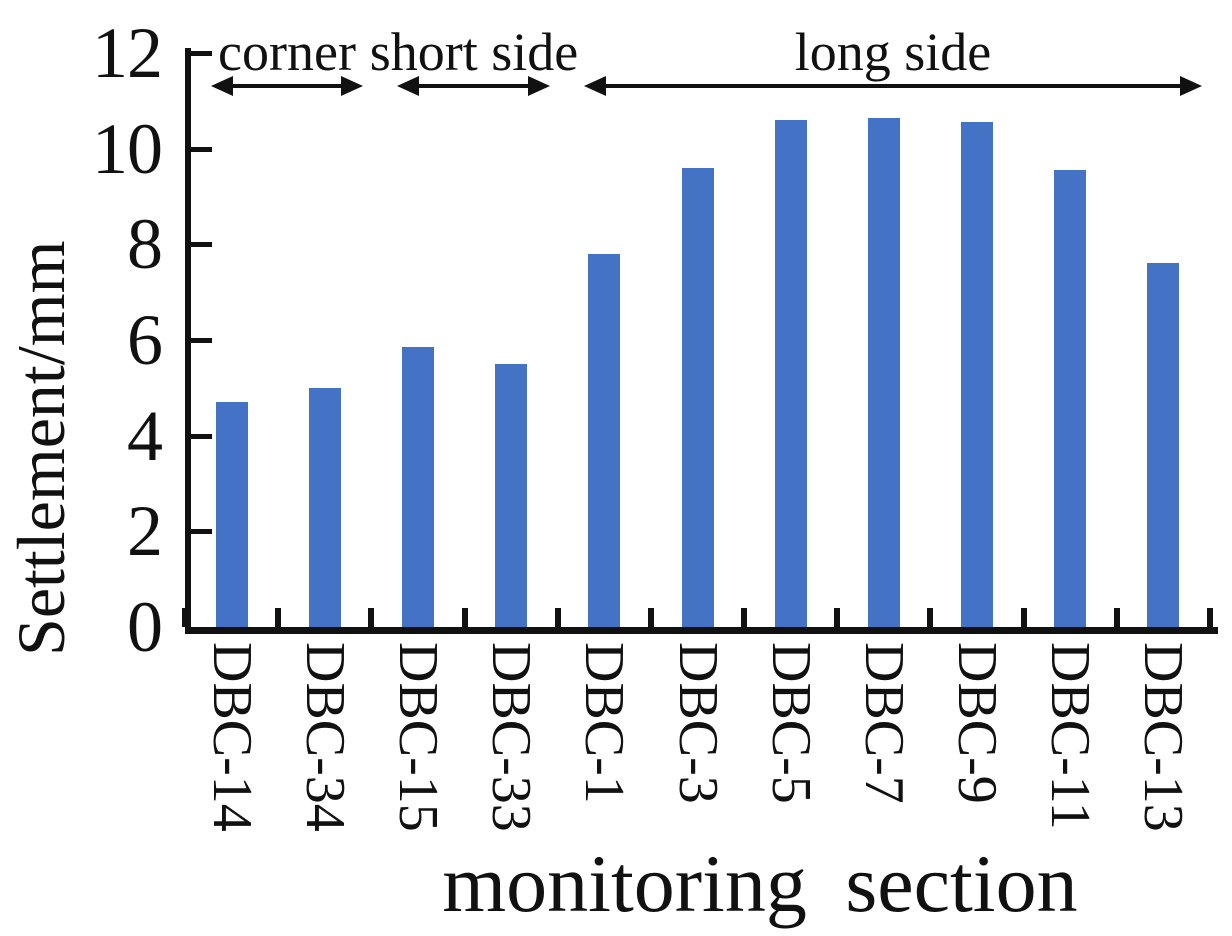  I want to click on y-axis-line, so click(188, 341).